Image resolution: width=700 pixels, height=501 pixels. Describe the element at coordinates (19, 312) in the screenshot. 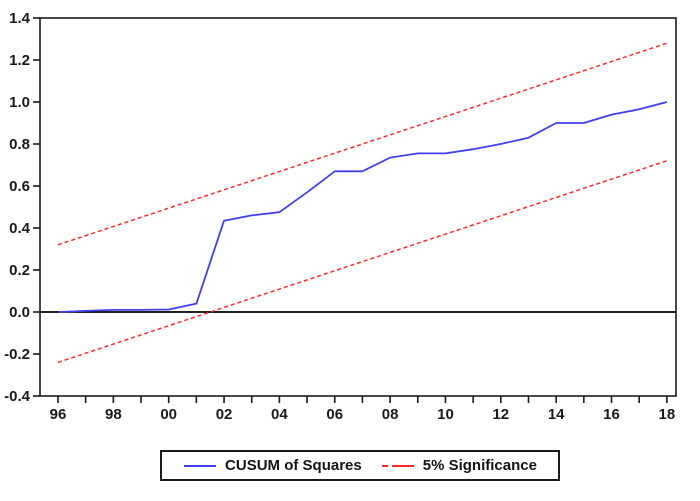

I see `y-tick-label: 0.0` at that location.